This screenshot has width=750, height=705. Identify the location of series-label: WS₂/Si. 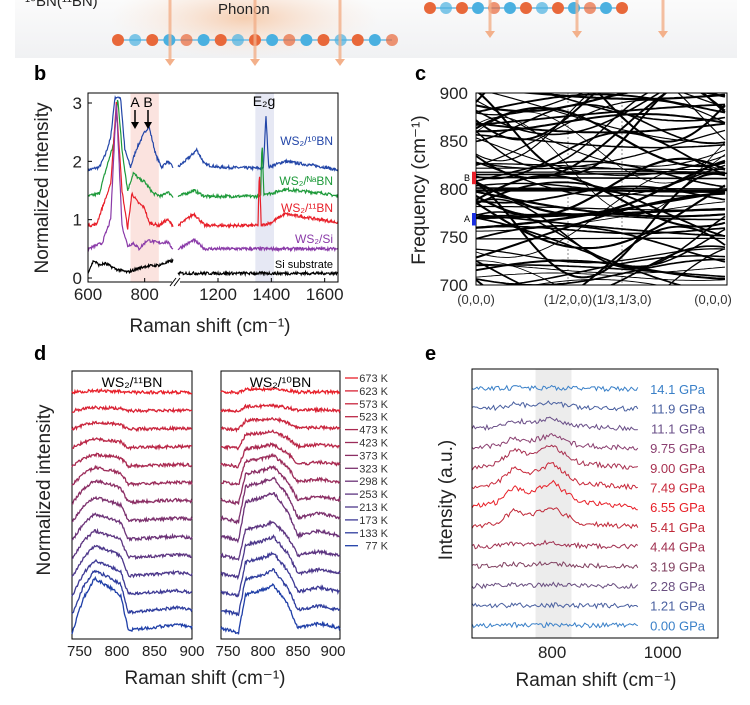
(314, 239).